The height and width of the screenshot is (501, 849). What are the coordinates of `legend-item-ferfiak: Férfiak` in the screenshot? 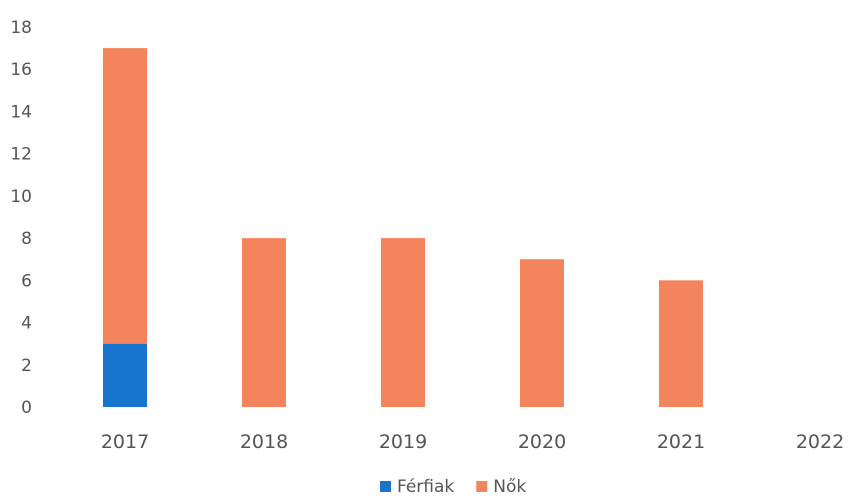 It's located at (417, 487).